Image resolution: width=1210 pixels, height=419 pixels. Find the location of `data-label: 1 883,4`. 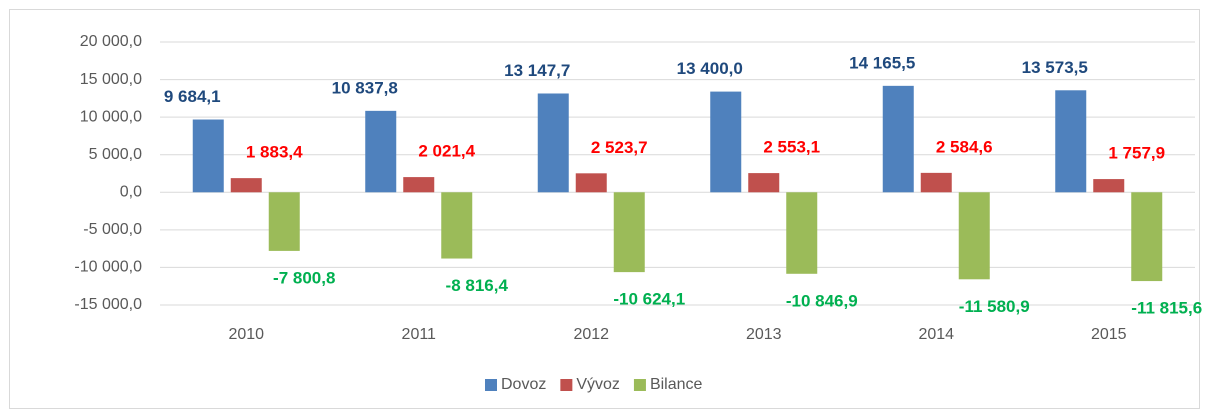

data-label: 1 883,4 is located at coordinates (274, 152).